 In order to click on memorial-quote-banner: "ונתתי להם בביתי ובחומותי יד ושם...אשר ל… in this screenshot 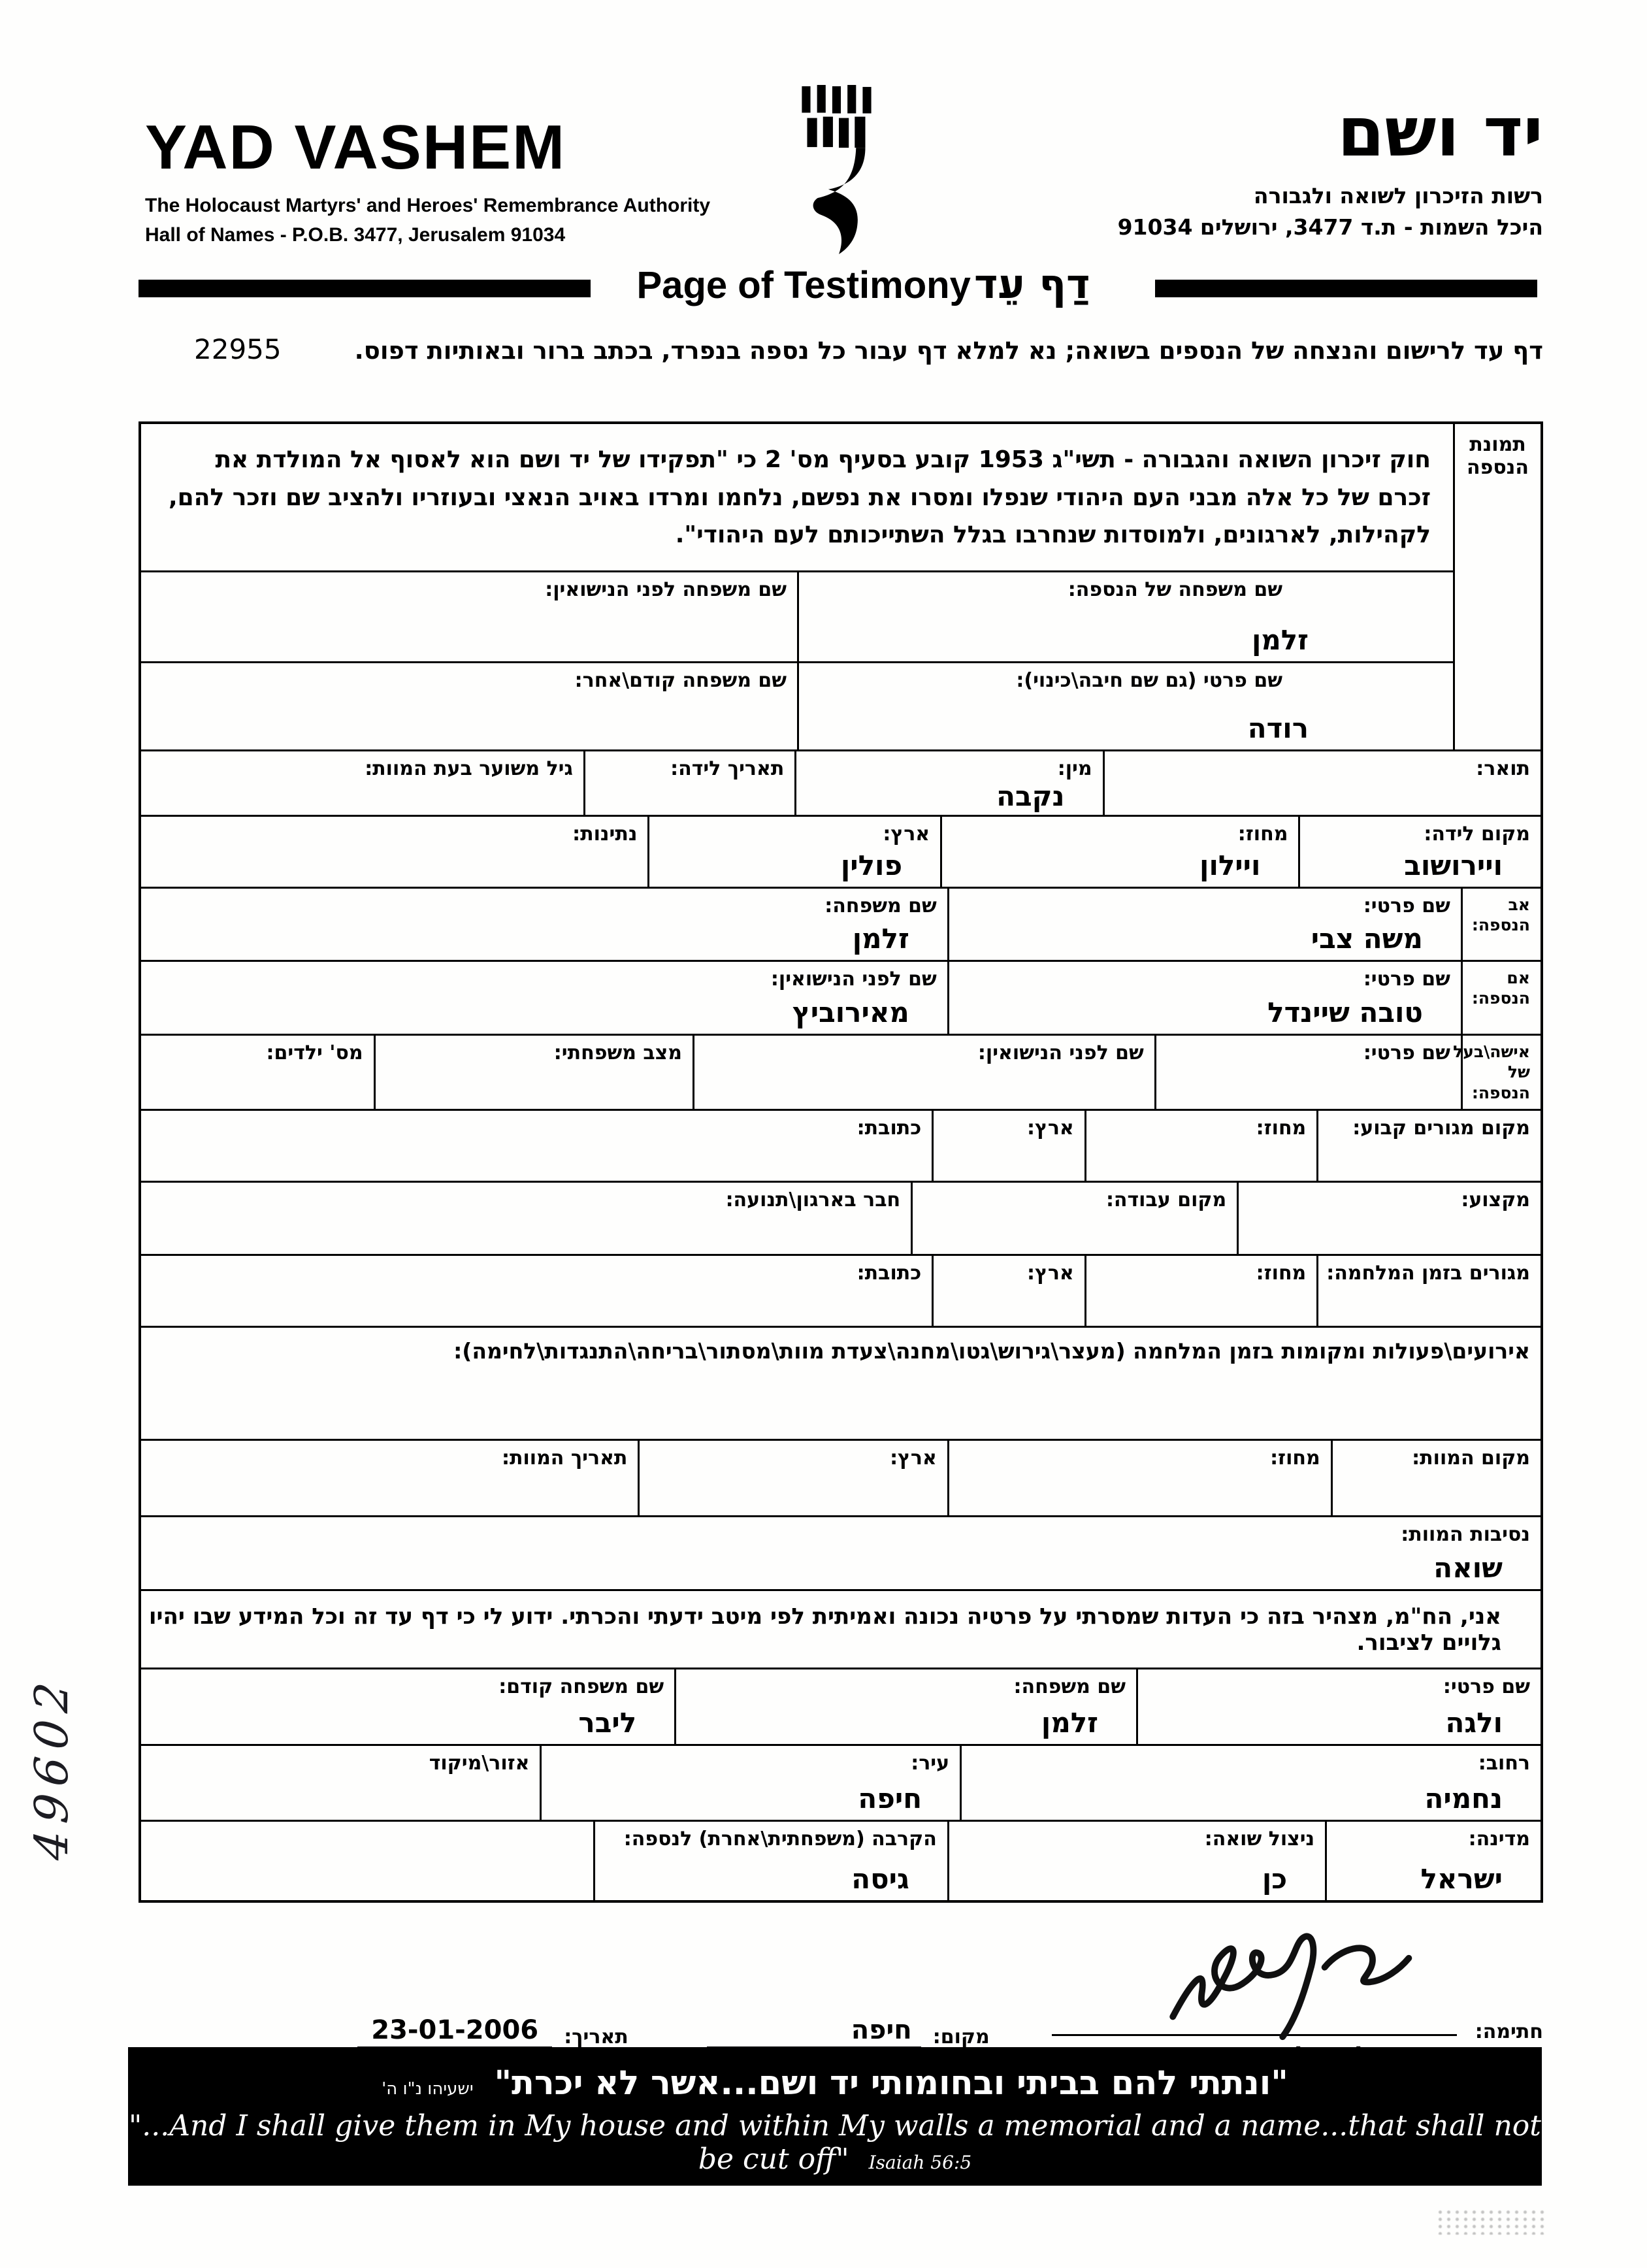, I will do `click(835, 2116)`.